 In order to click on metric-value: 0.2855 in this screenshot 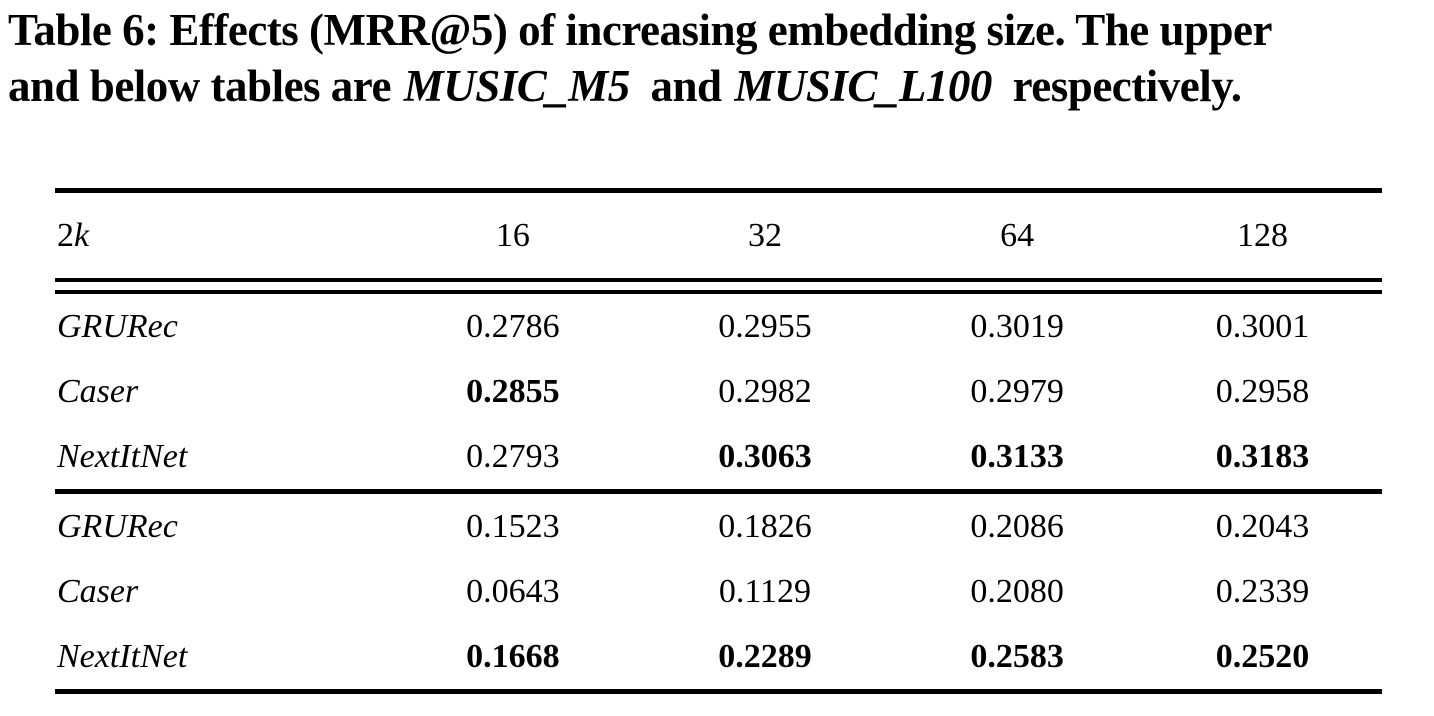, I will do `click(513, 391)`.